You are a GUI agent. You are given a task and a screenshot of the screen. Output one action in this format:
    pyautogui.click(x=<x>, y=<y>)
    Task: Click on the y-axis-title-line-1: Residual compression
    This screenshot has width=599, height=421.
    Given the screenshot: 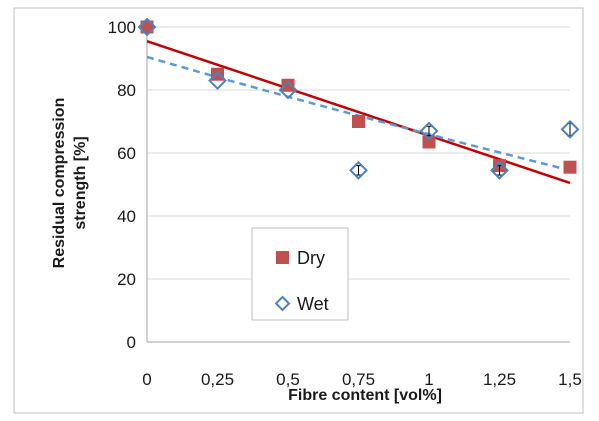 What is the action you would take?
    pyautogui.click(x=59, y=183)
    